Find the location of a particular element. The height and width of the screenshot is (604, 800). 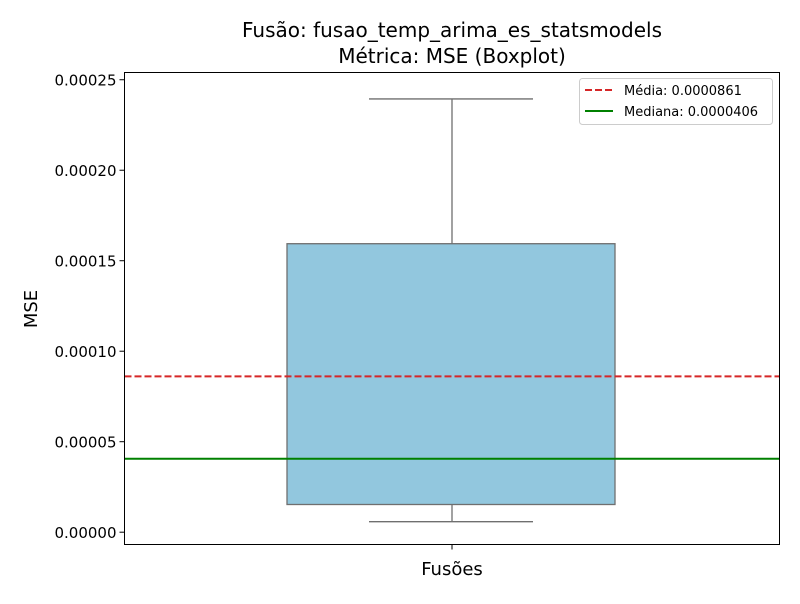

legend-box is located at coordinates (676, 101).